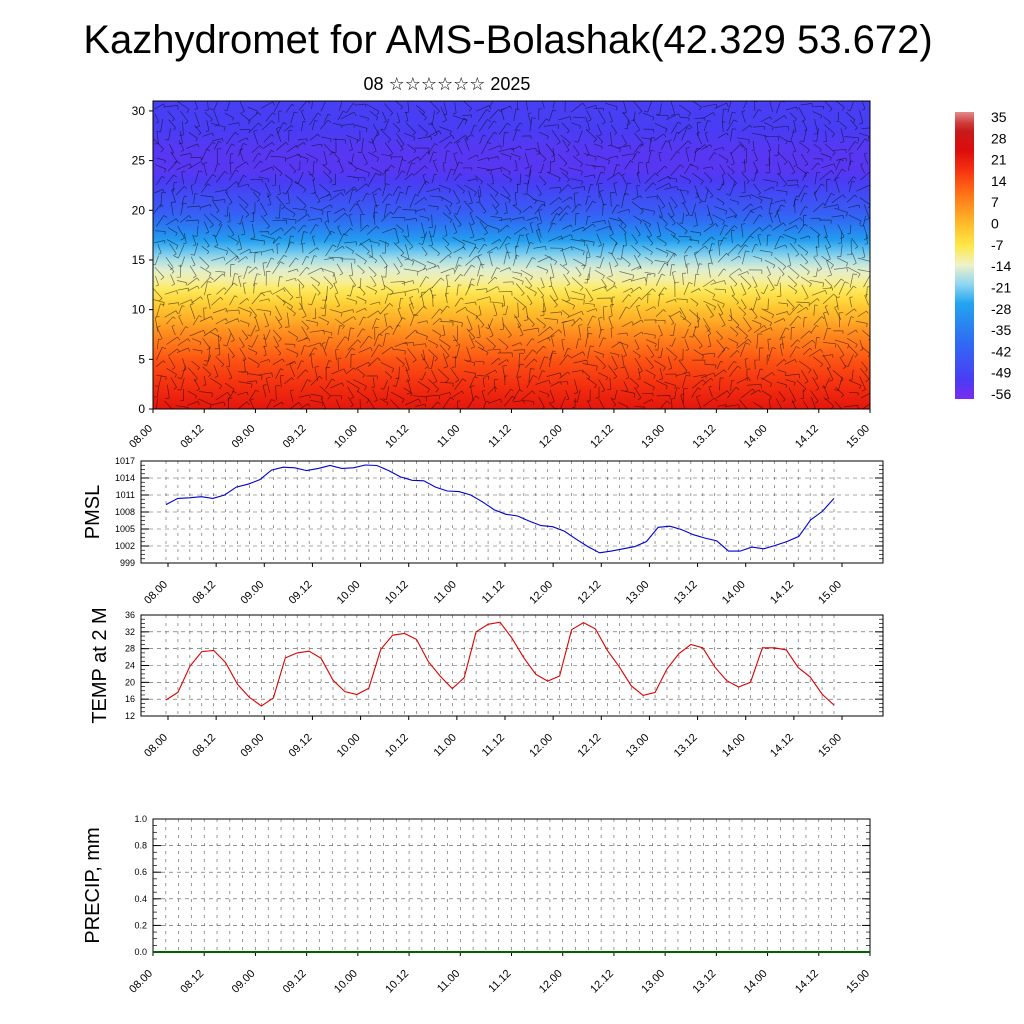 This screenshot has width=1024, height=1024. Describe the element at coordinates (999, 160) in the screenshot. I see `colorbar-label: 21` at that location.